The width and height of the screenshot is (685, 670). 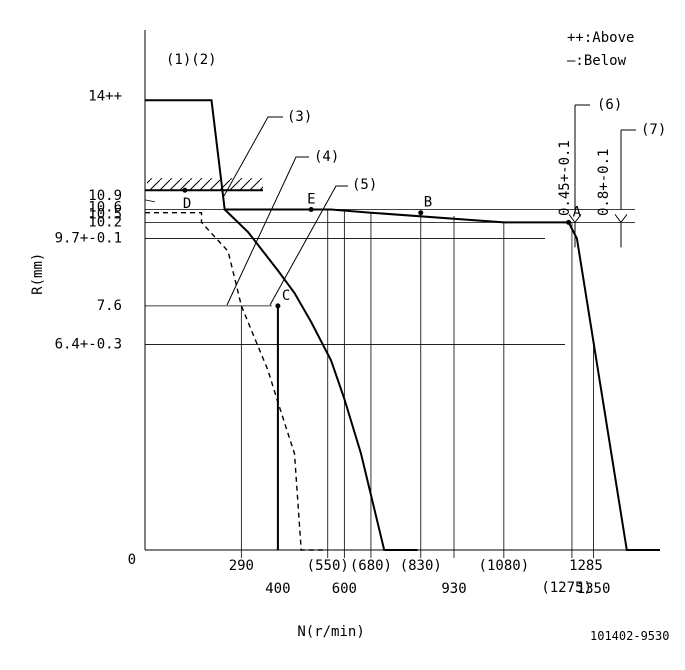 What do you see at coordinates (38, 274) in the screenshot?
I see `y-axis-title: R(mm)` at bounding box center [38, 274].